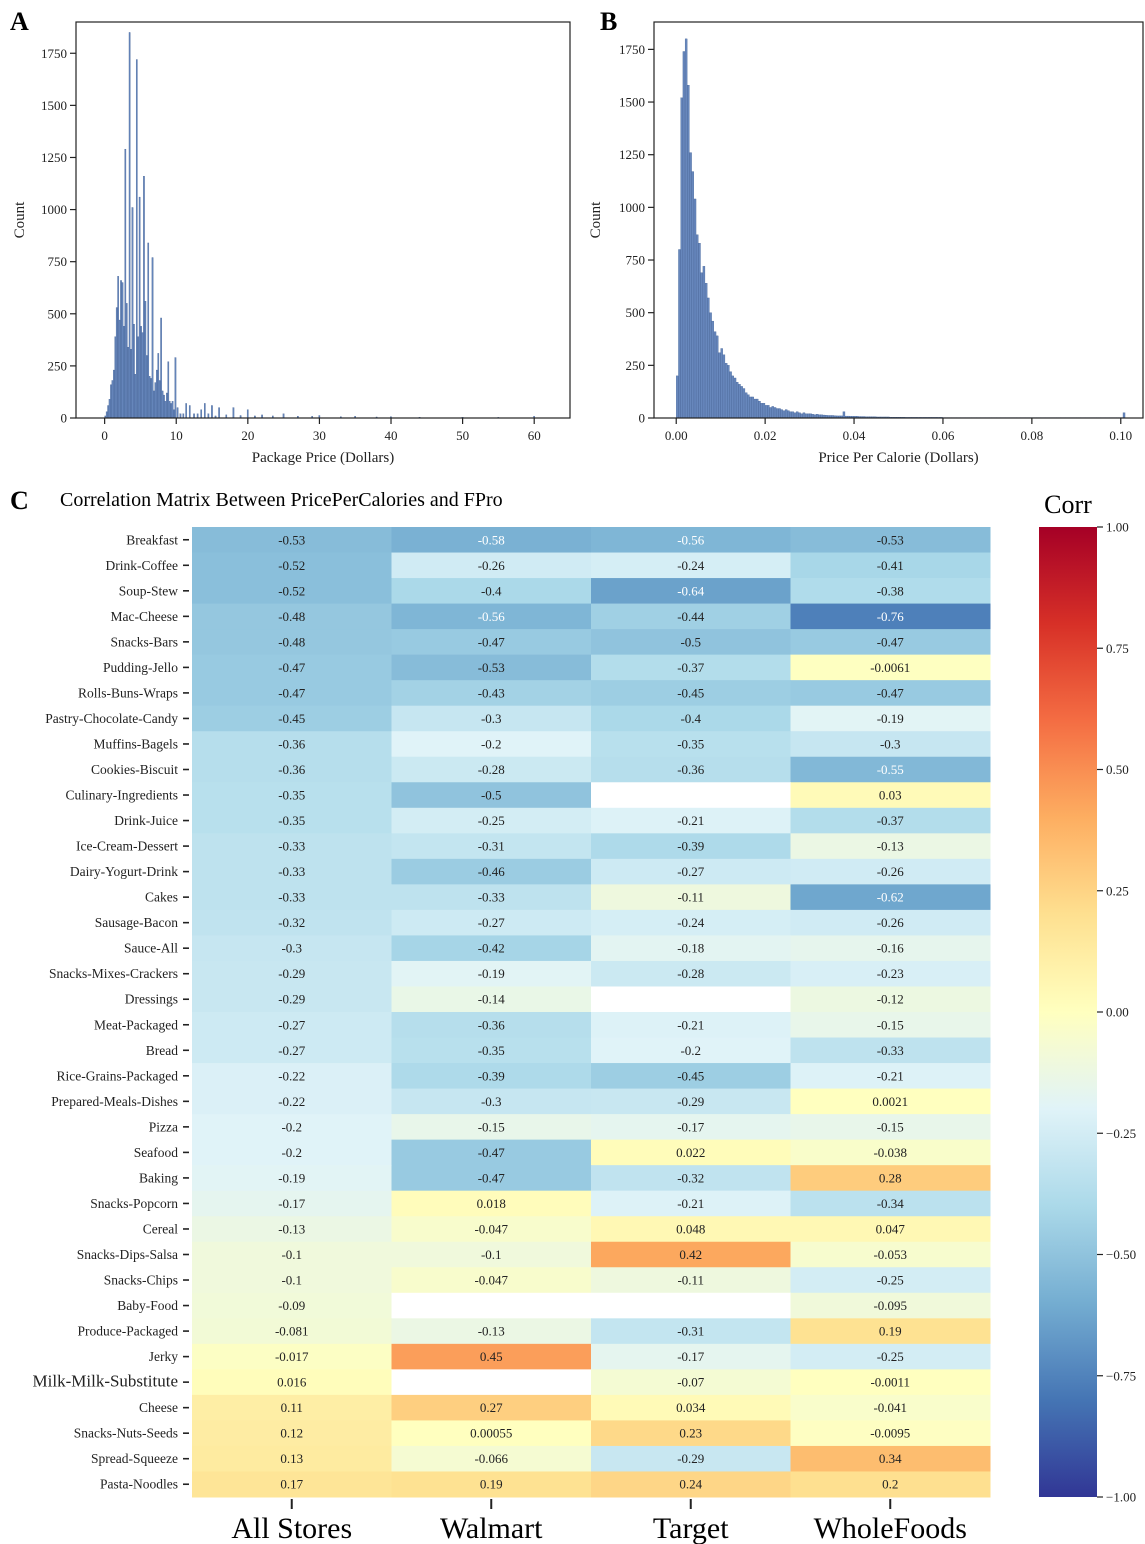  Describe the element at coordinates (291, 1254) in the screenshot. I see `cell-value-label: -0.1` at that location.